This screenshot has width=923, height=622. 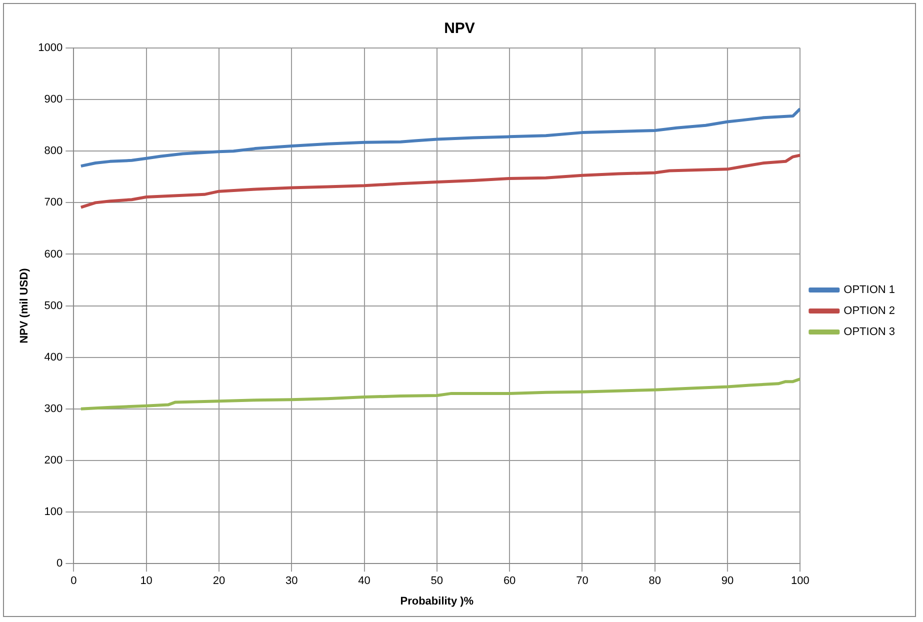 I want to click on x-axis-title: Probability )%, so click(x=437, y=601).